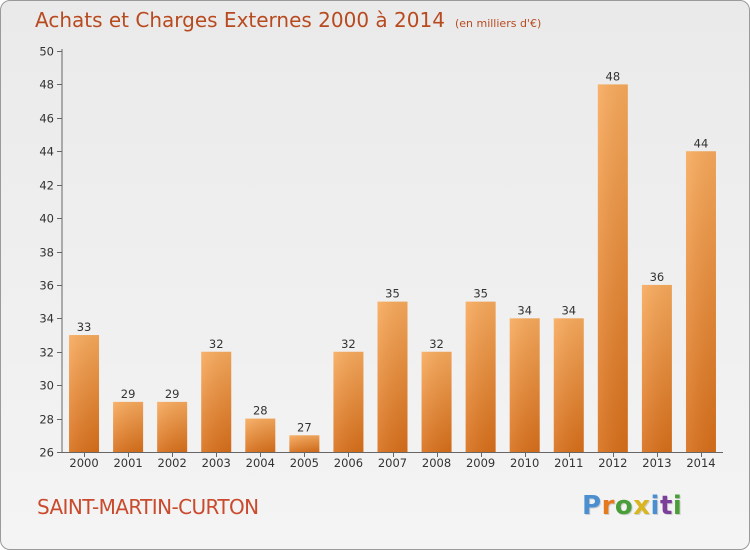 The height and width of the screenshot is (550, 750). Describe the element at coordinates (46, 152) in the screenshot. I see `y-tick-label: 44` at that location.